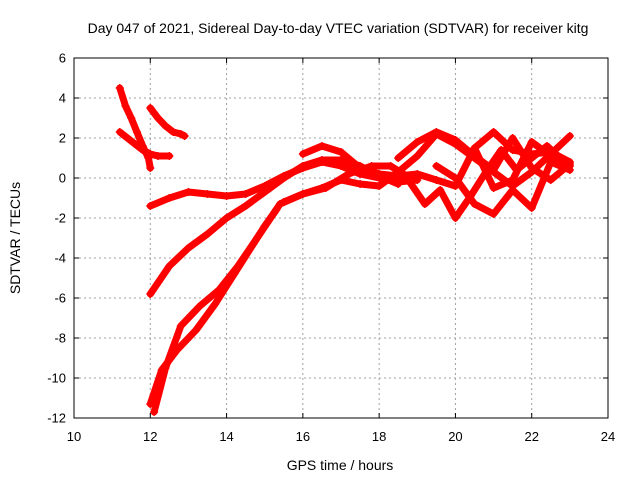  What do you see at coordinates (62, 178) in the screenshot?
I see `y-tick-label: 0` at bounding box center [62, 178].